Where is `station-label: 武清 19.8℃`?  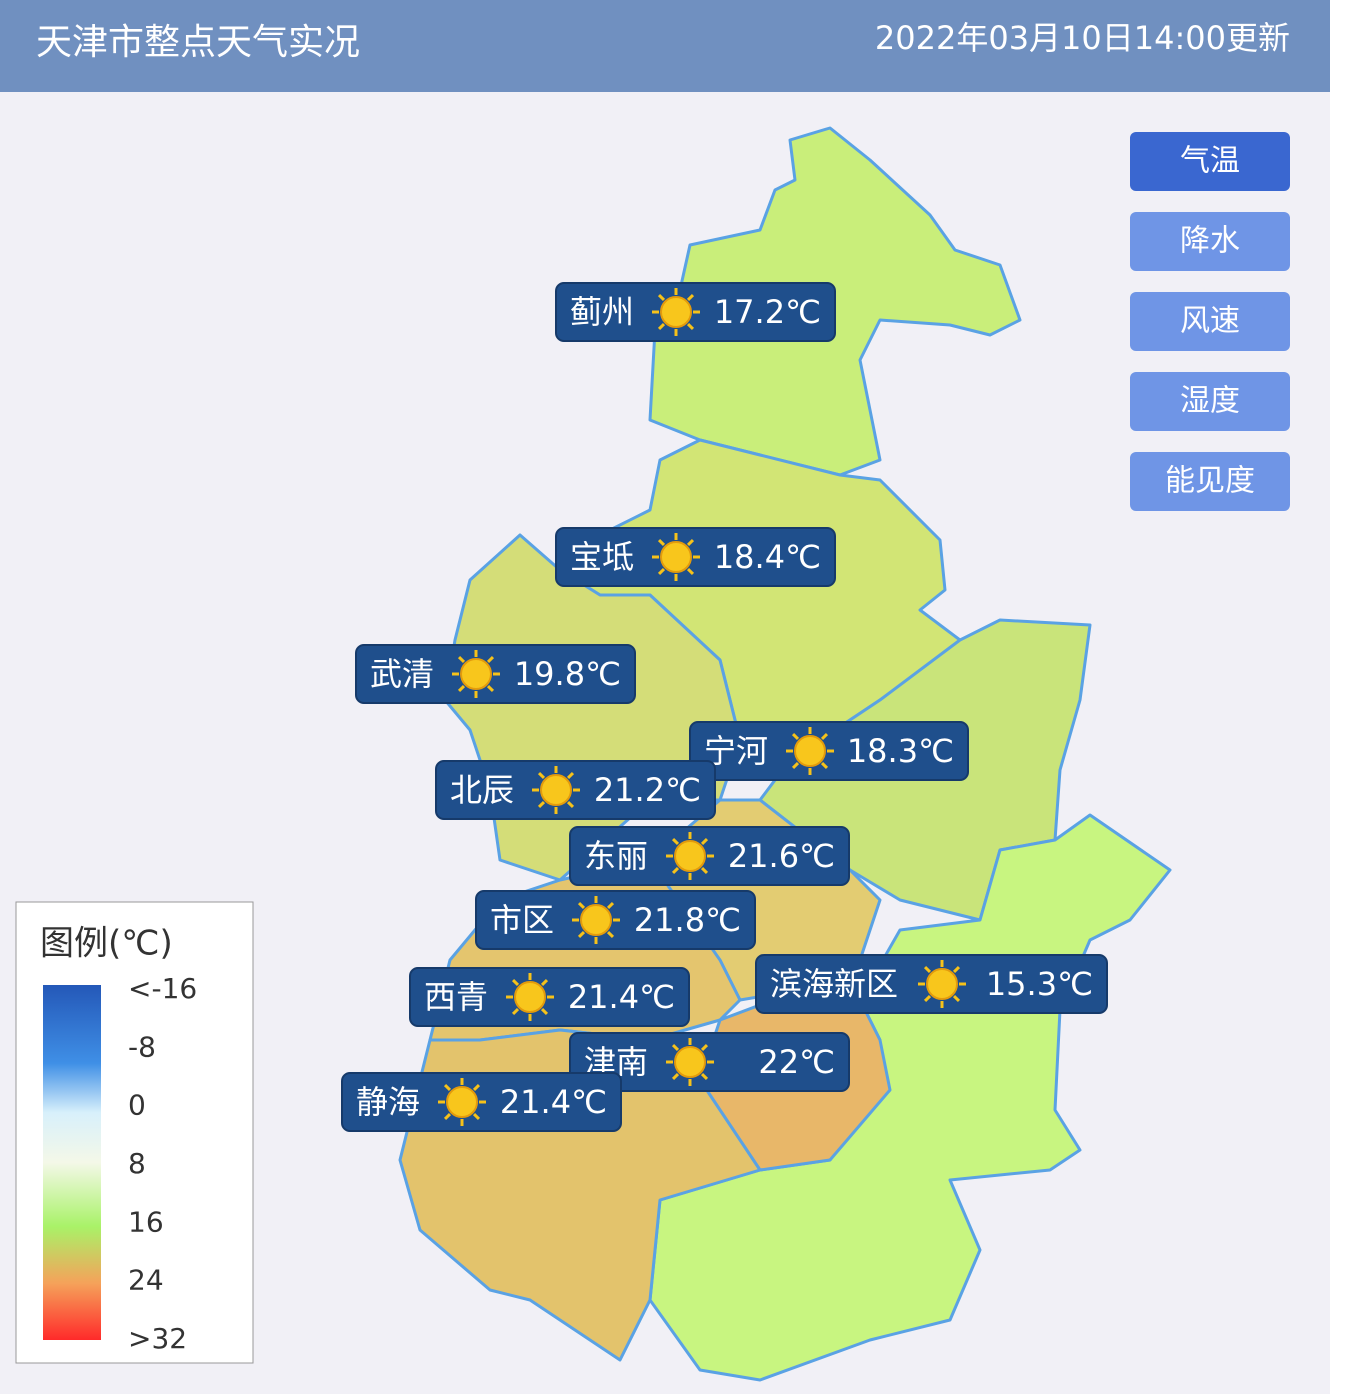
station-label: 武清 19.8℃ is located at coordinates (495, 674).